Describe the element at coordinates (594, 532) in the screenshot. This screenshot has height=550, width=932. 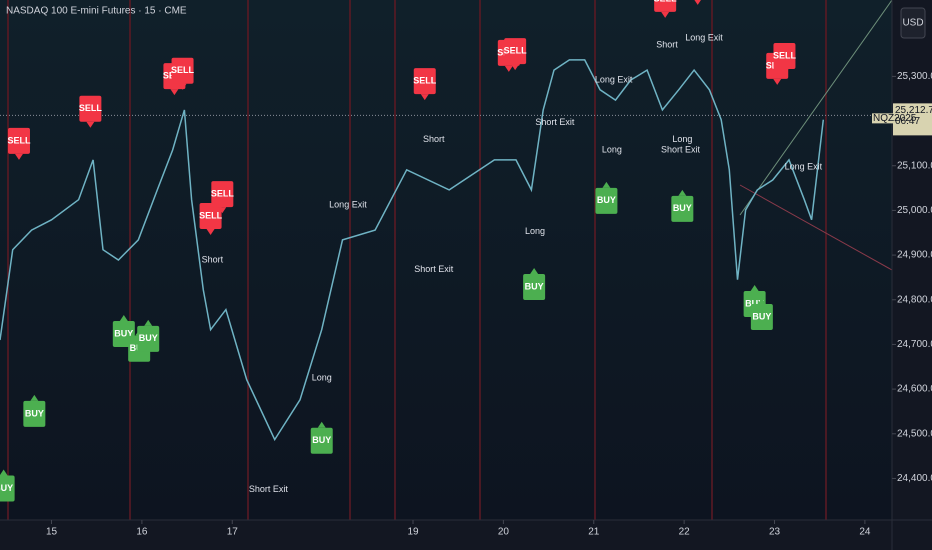
I see `x-tick-label: 21` at that location.